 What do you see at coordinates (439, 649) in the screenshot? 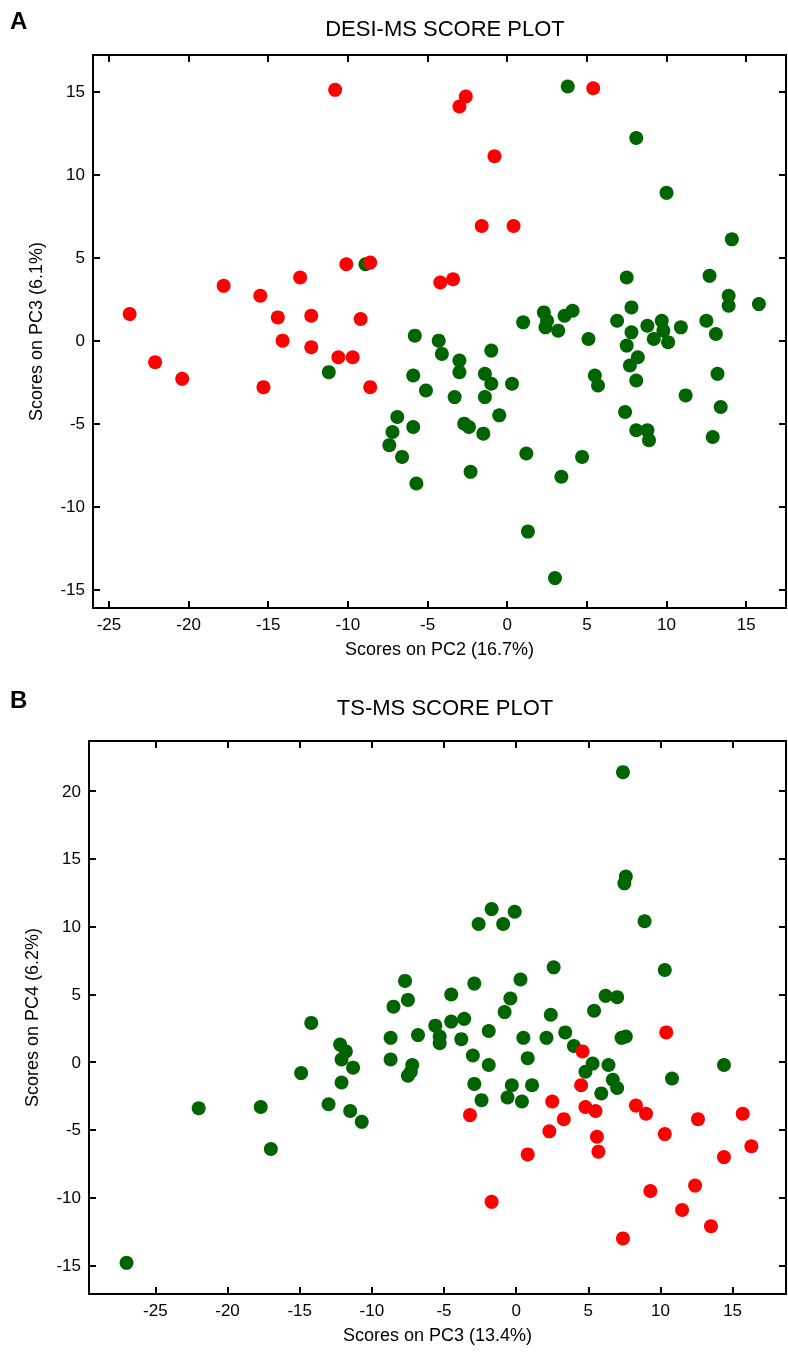
I see `x-axis-title: Scores on PC2 (16.7%)` at bounding box center [439, 649].